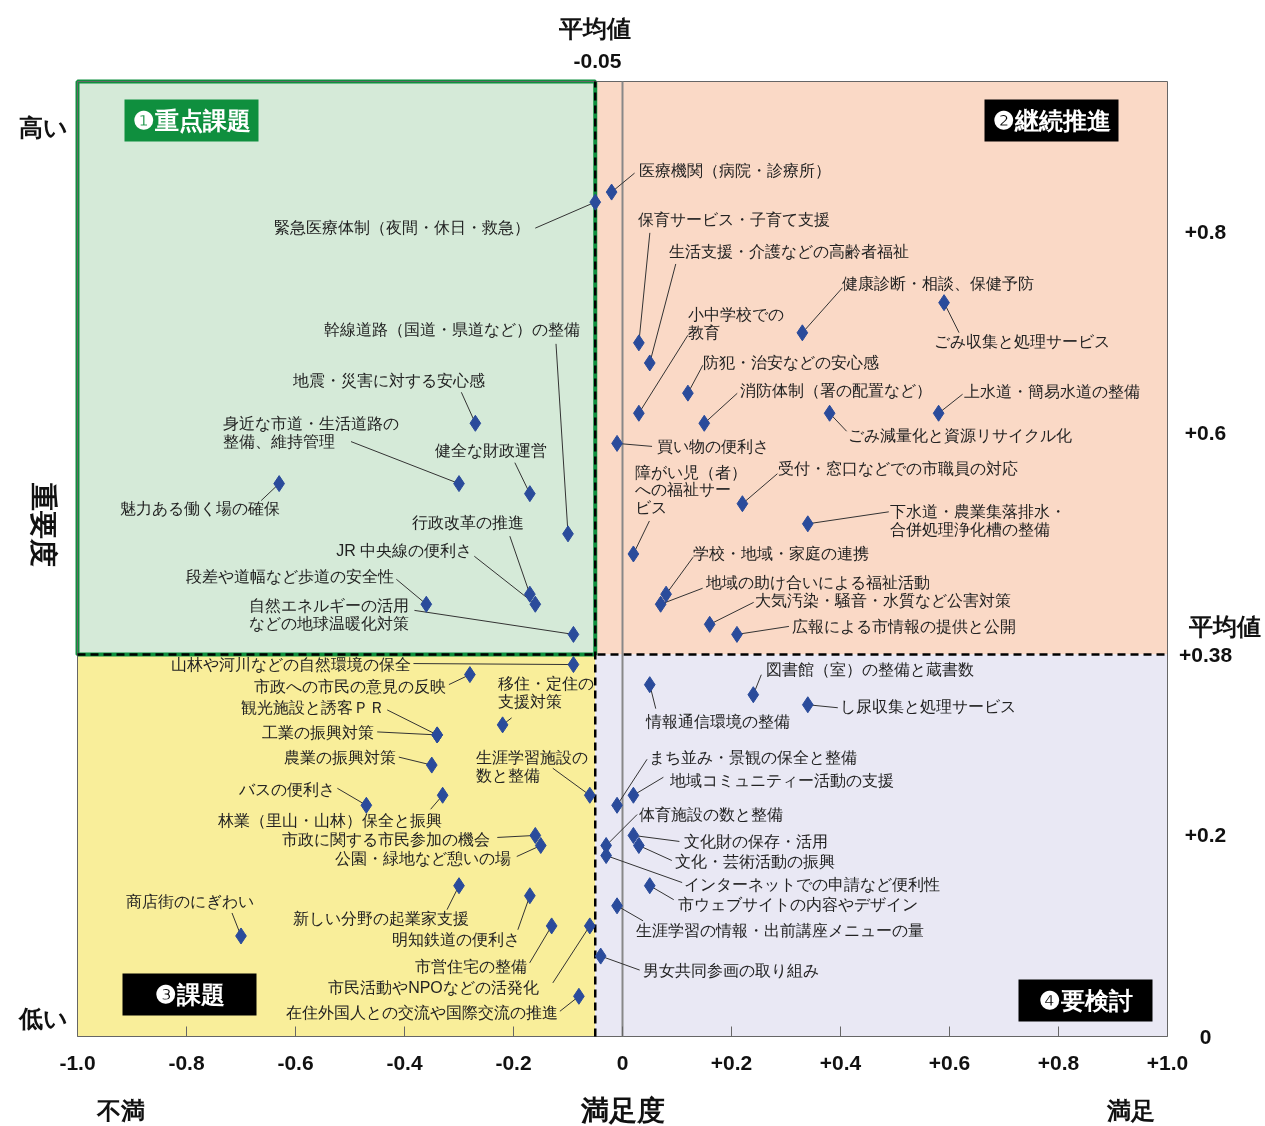  Describe the element at coordinates (455, 940) in the screenshot. I see `annotation: 明知鉄道の便利さ` at that location.